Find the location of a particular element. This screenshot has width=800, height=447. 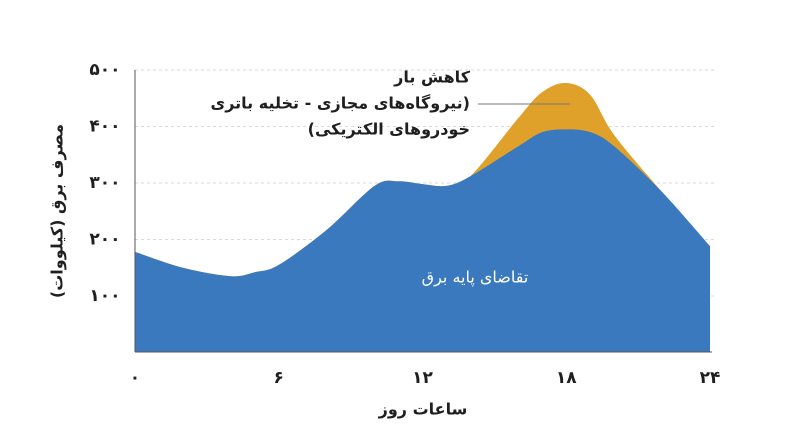

annotation: (نیروگاه‌های مجازی - تخلیه باتری is located at coordinates (340, 103).